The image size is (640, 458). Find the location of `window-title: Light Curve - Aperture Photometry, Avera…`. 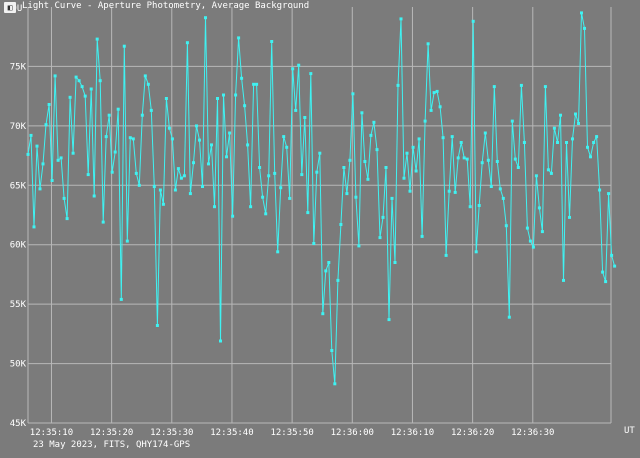

window-title: Light Curve - Aperture Photometry, Avera… is located at coordinates (166, 6).